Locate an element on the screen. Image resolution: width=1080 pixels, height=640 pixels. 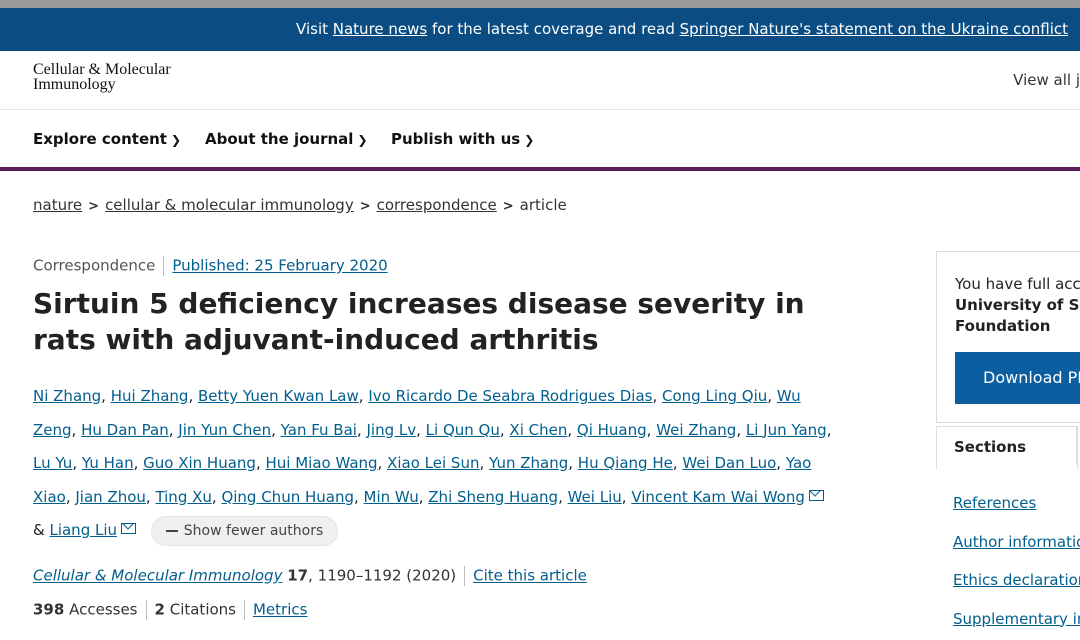
author-link: Yun Zhang is located at coordinates (529, 463).